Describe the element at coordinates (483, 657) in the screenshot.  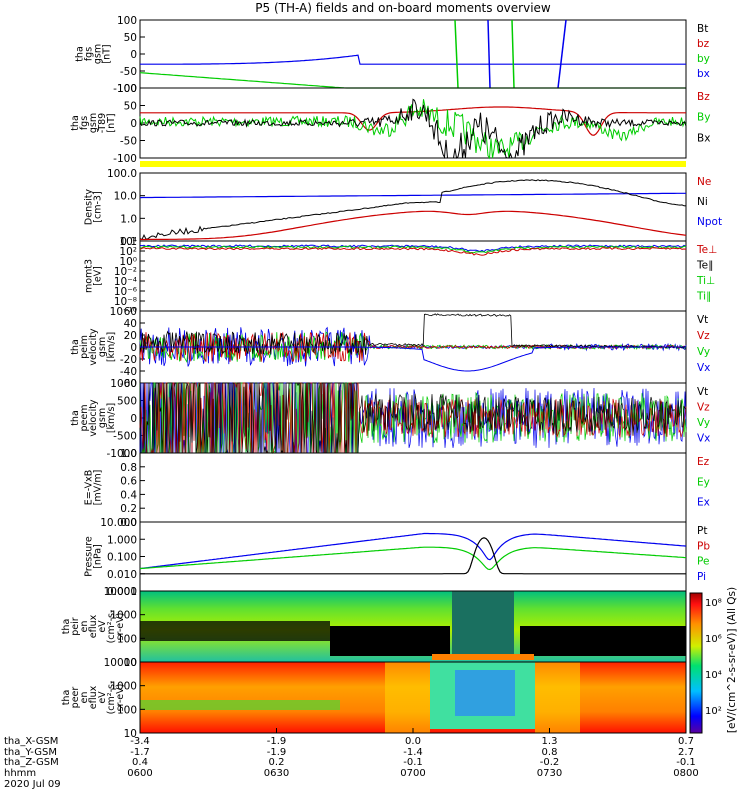
I see `ion-spectrogram-floor` at that location.